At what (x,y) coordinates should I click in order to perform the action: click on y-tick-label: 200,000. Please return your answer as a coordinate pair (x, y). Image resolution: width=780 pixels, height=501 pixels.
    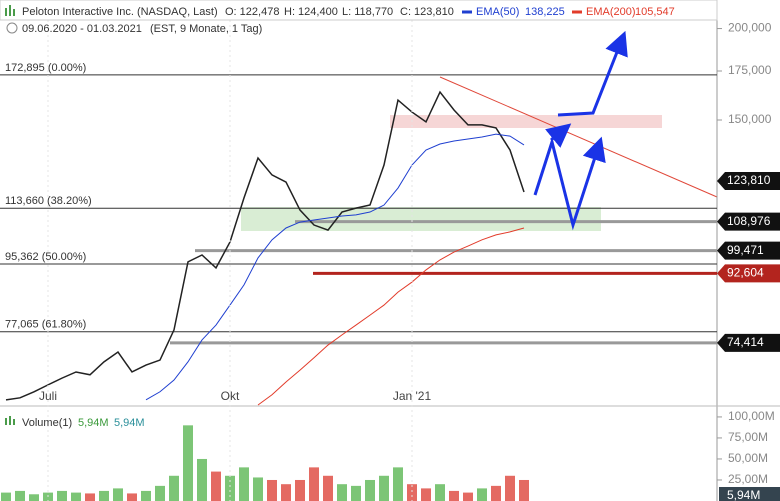
    Looking at the image, I should click on (750, 28).